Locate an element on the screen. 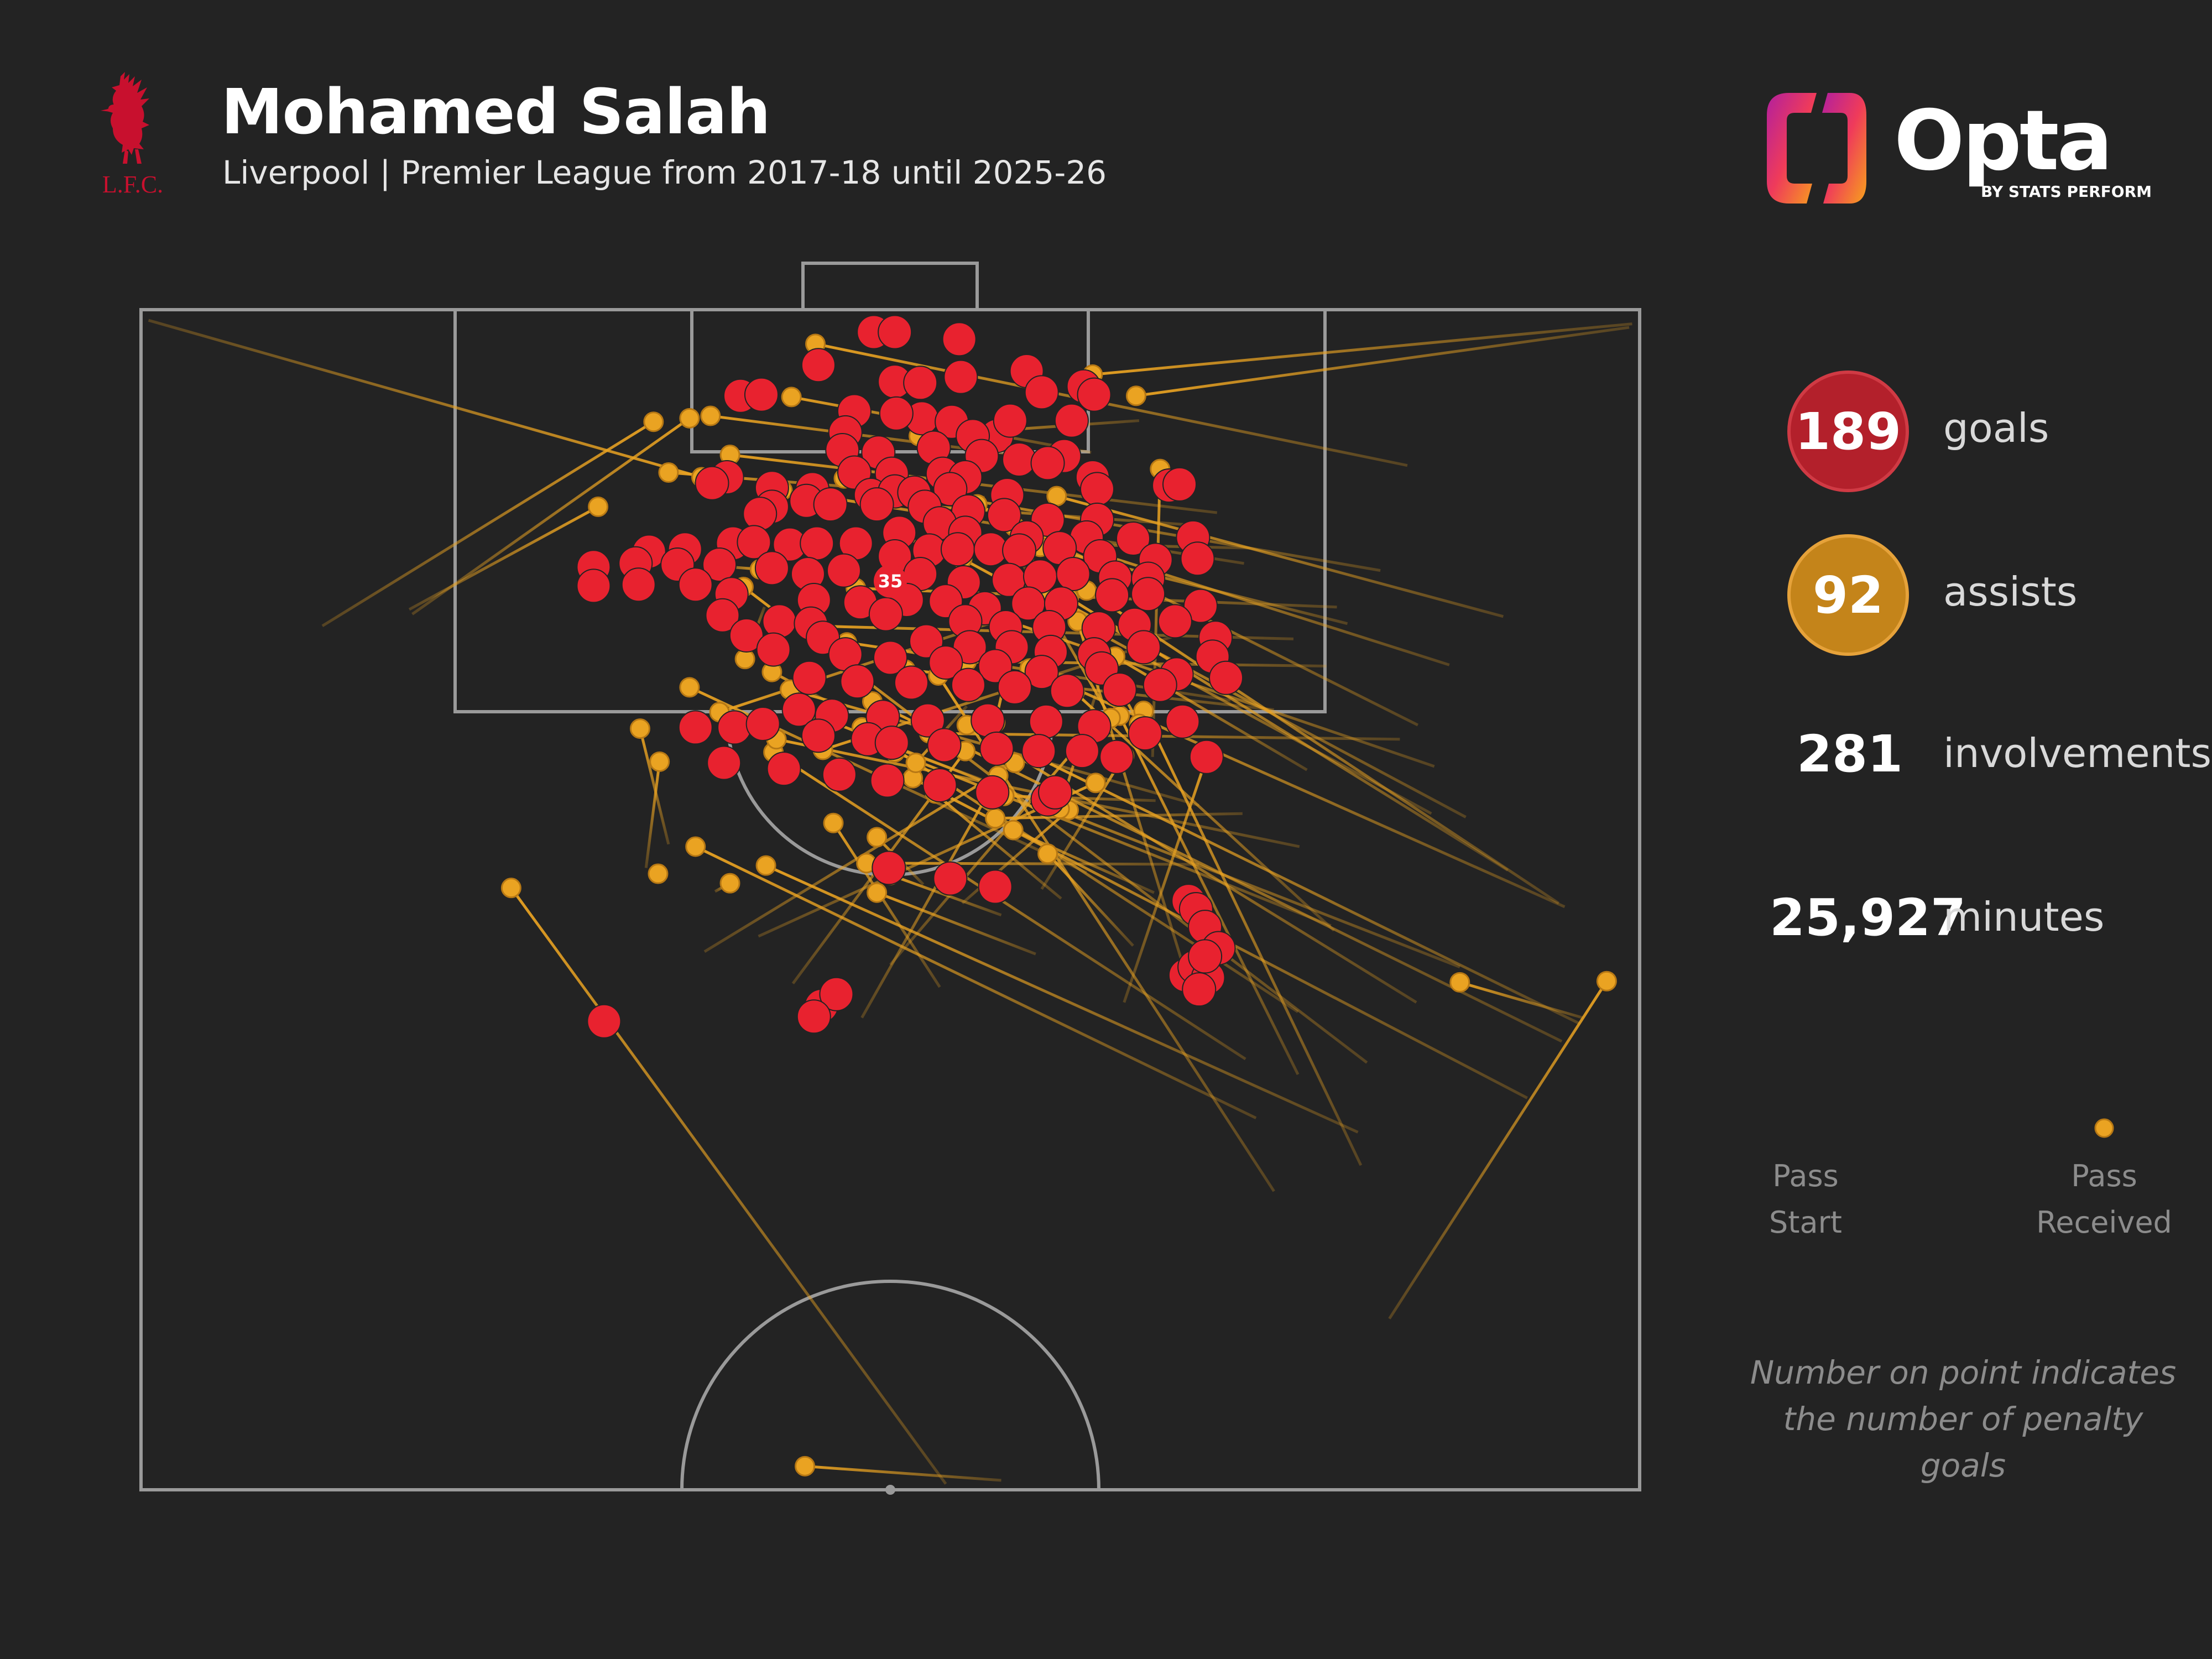 This screenshot has height=1659, width=2212. centre-circle-arc is located at coordinates (890, 1385).